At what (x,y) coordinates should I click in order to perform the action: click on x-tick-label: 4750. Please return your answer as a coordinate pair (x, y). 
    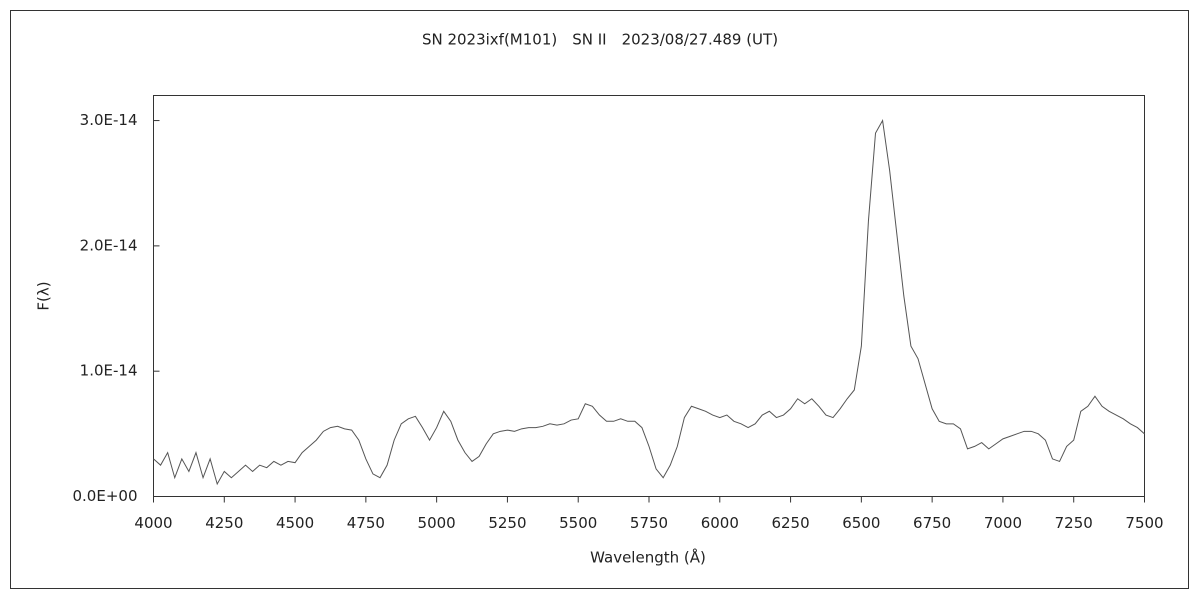
    Looking at the image, I should click on (366, 523).